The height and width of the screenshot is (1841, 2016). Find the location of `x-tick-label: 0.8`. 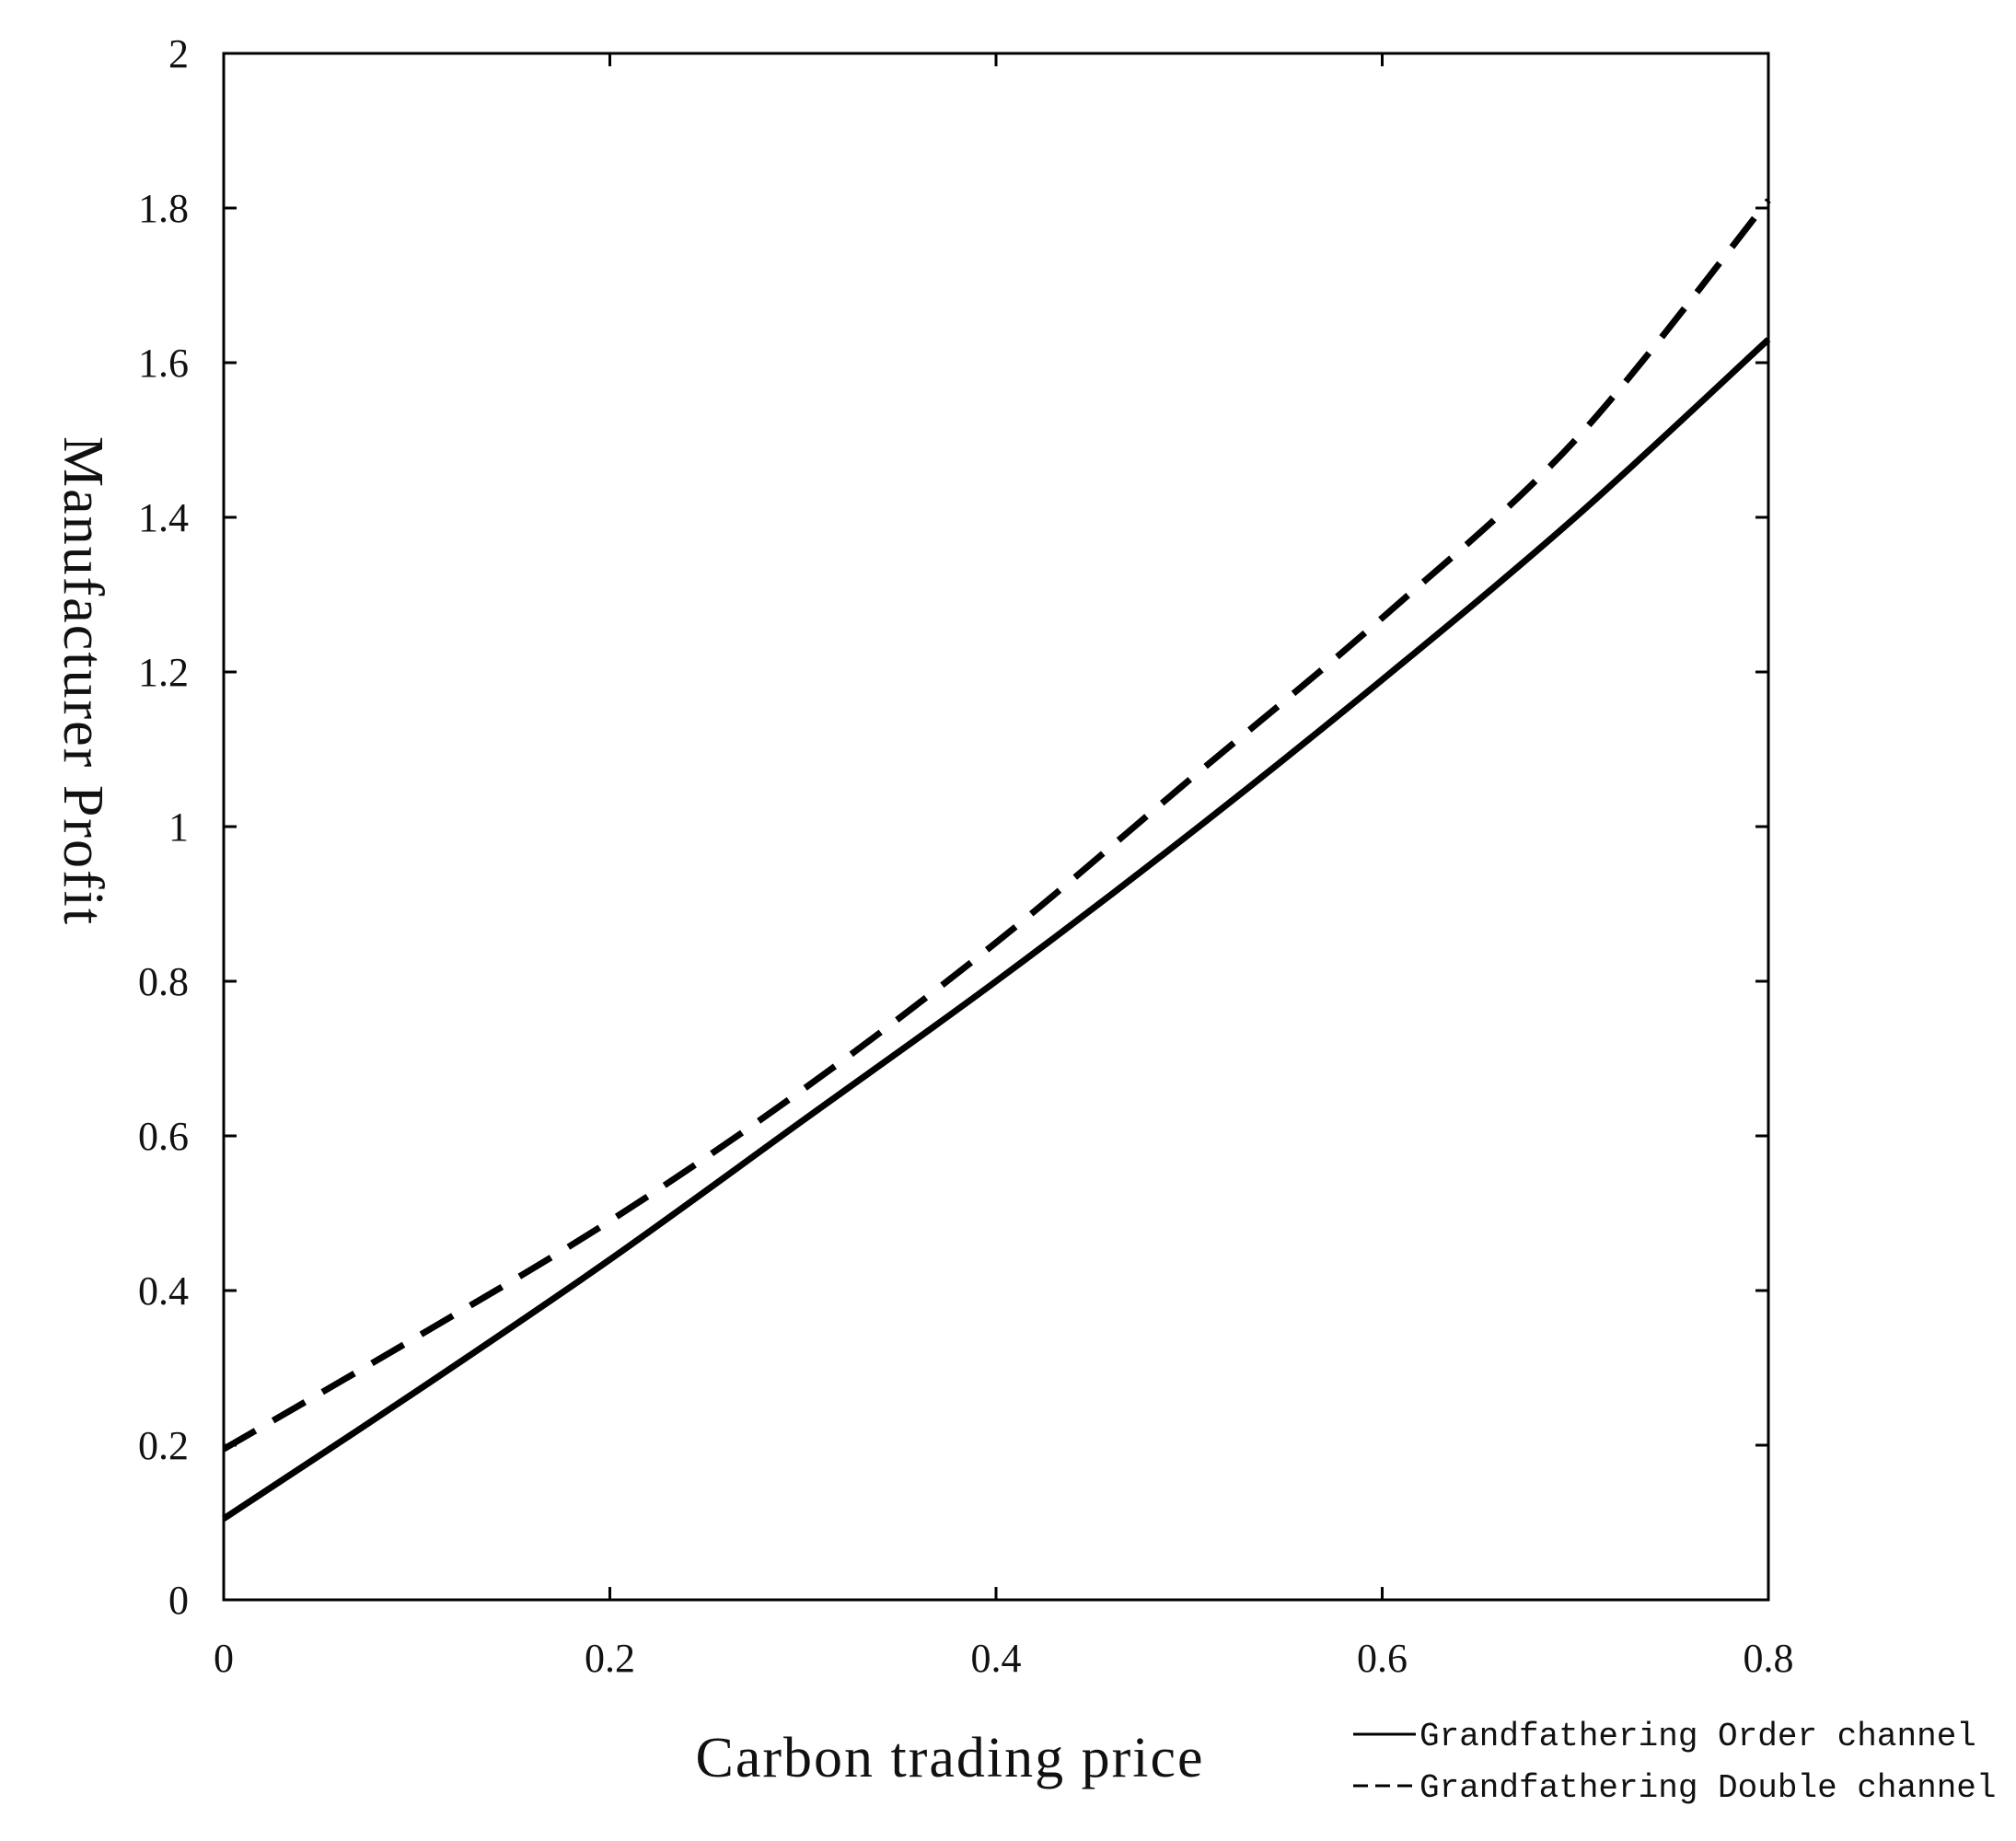

x-tick-label: 0.8 is located at coordinates (1769, 1658).